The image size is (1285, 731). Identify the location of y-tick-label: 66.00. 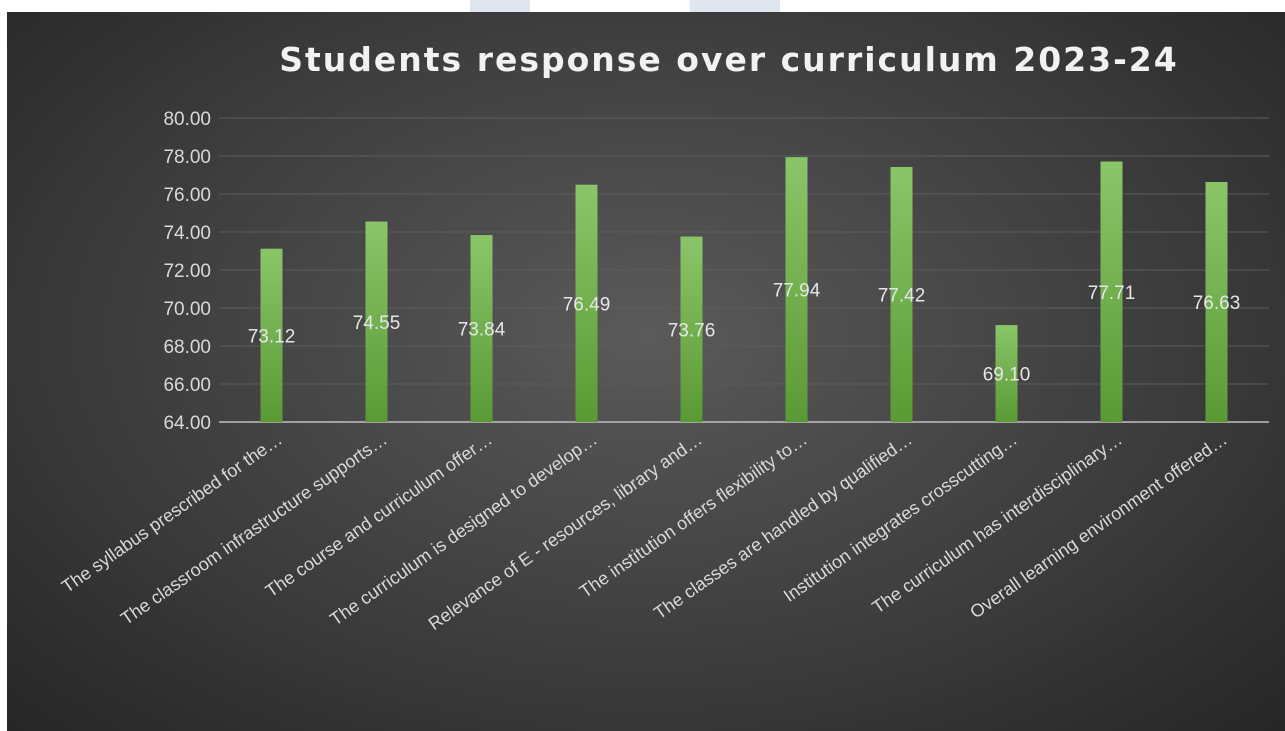
(187, 385).